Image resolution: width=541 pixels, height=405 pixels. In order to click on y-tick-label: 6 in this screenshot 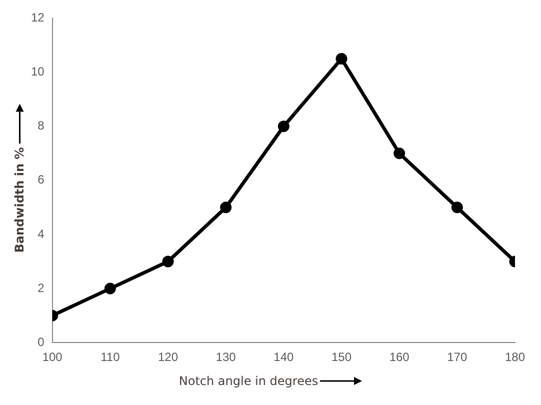, I will do `click(41, 179)`.